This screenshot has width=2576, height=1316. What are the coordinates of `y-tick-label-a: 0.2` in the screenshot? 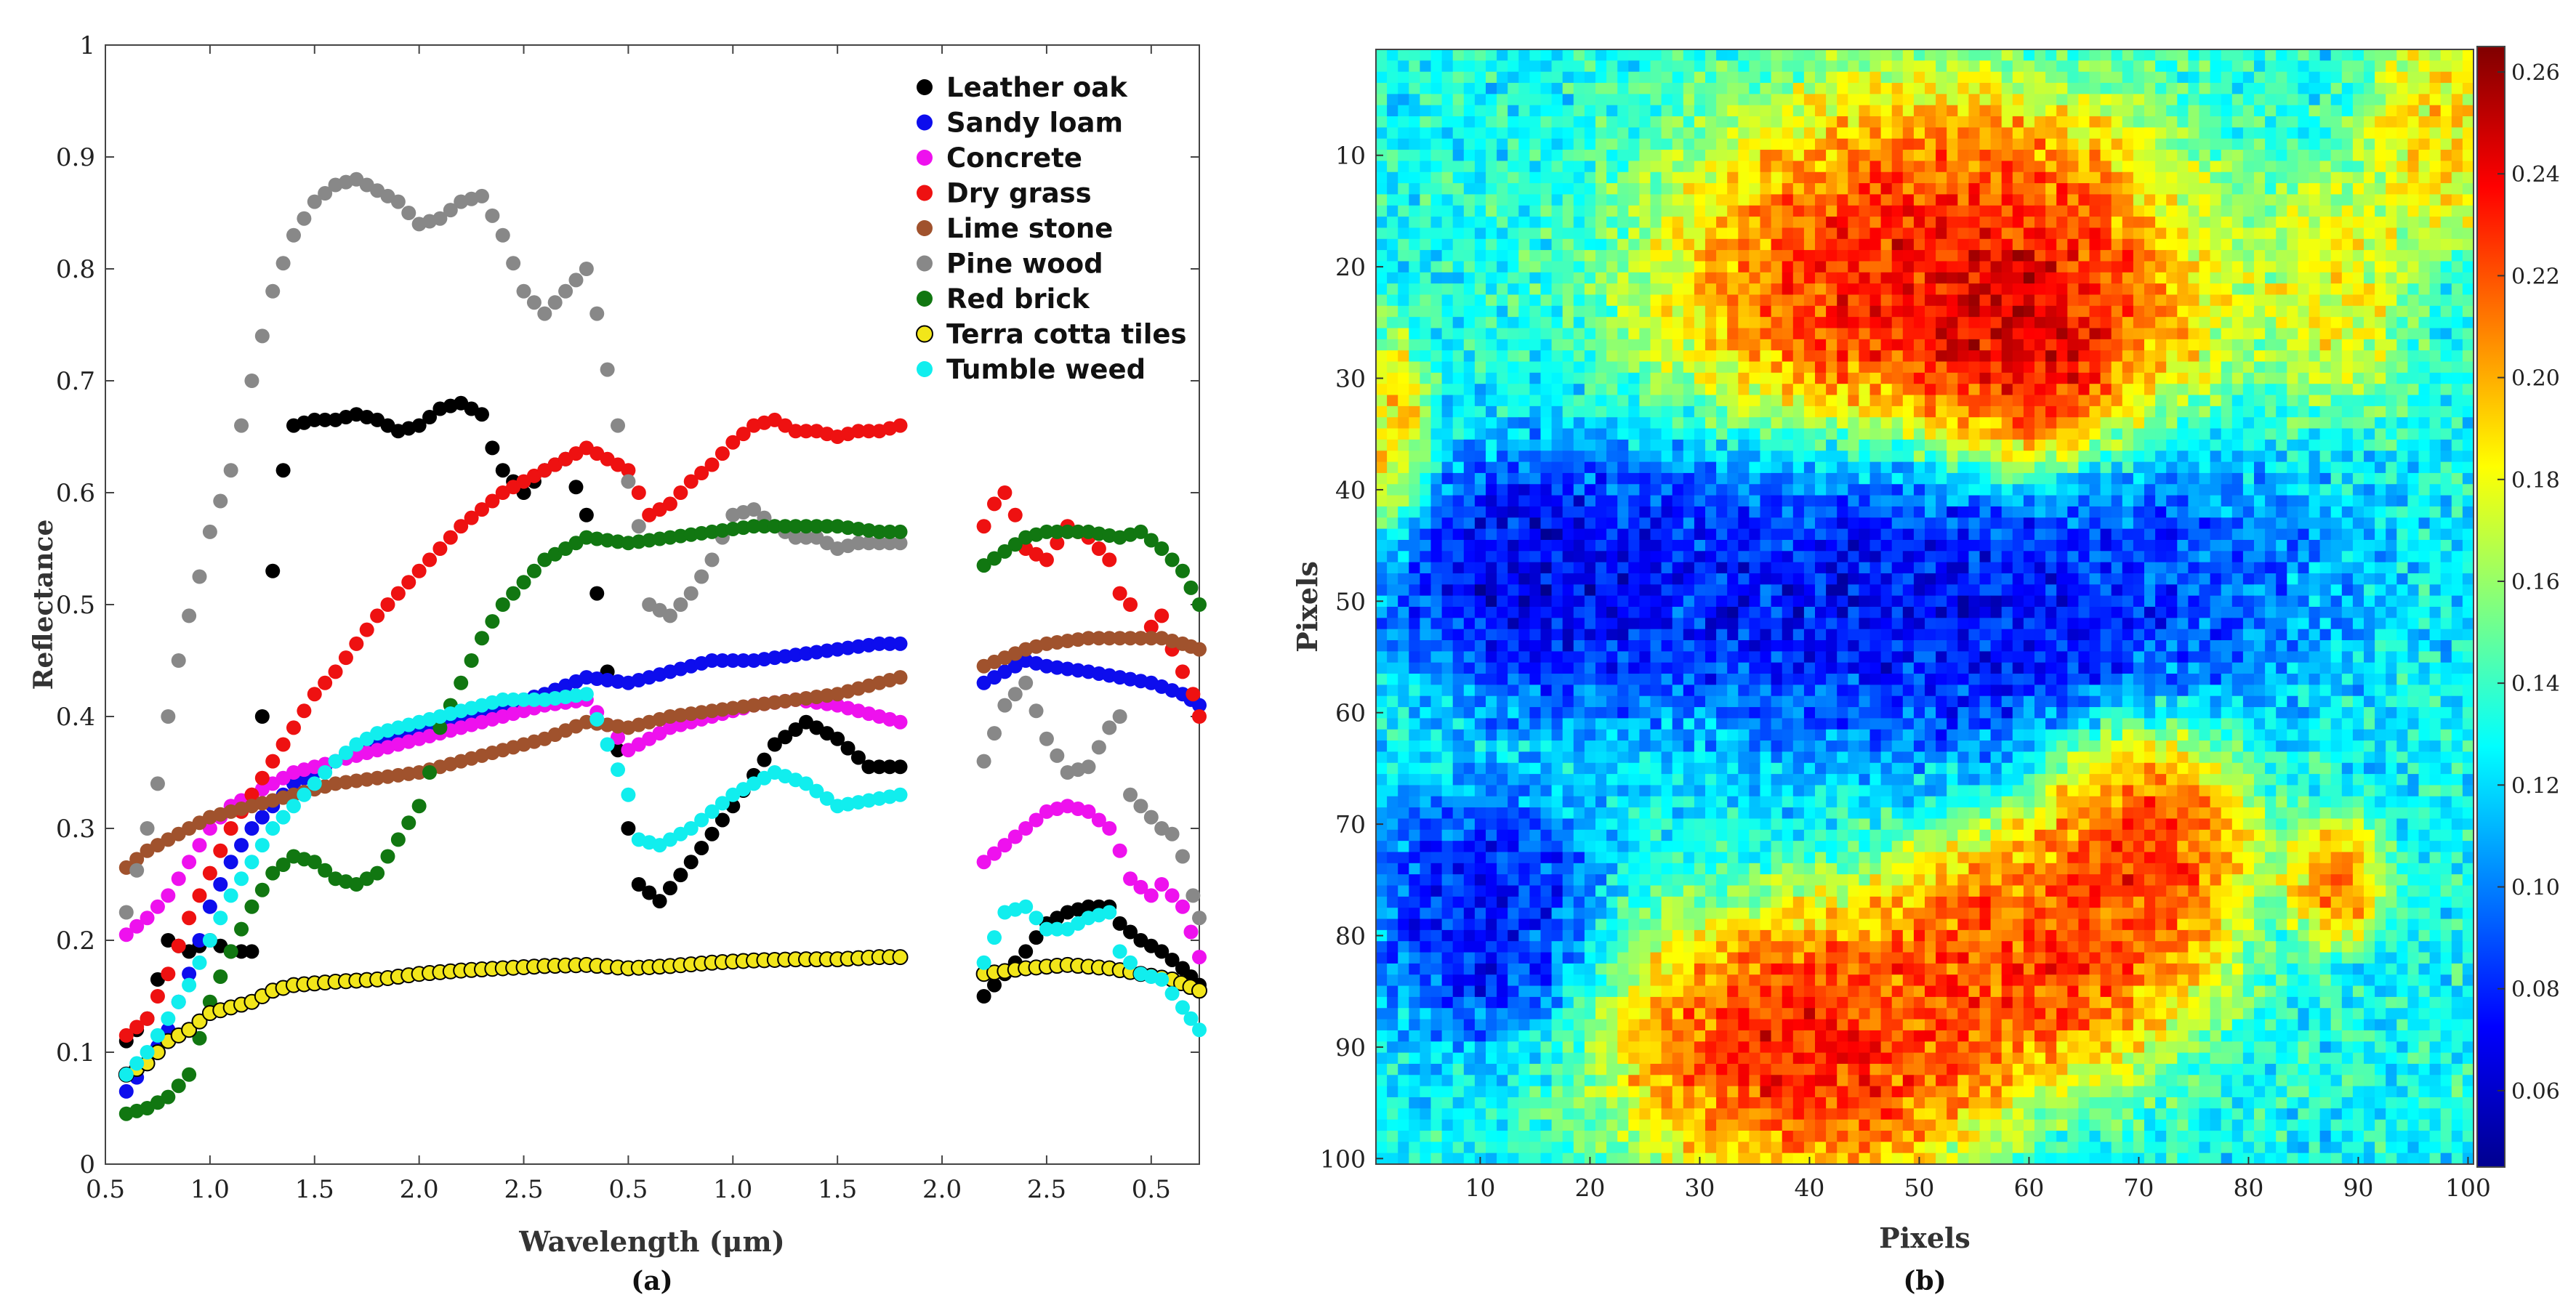 It's located at (75, 941).